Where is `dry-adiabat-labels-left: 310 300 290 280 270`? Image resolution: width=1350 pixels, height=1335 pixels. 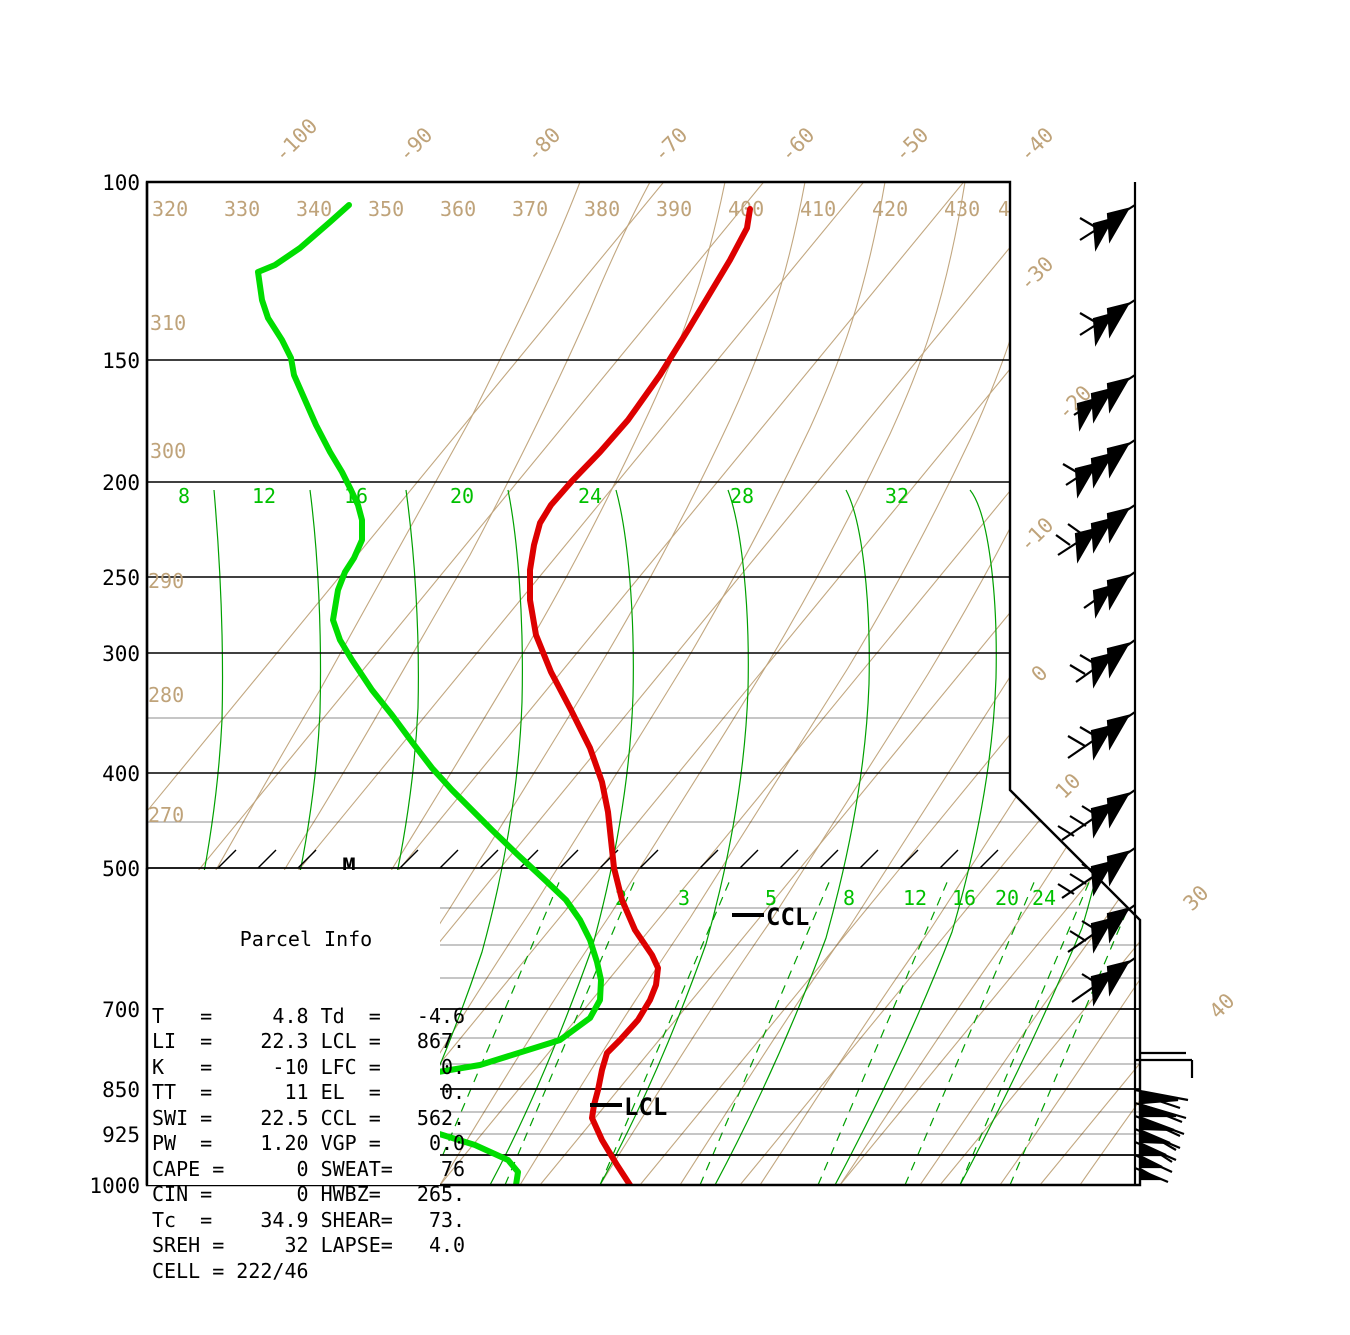
dry-adiabat-labels-left: 310 300 290 280 270 is located at coordinates (167, 569).